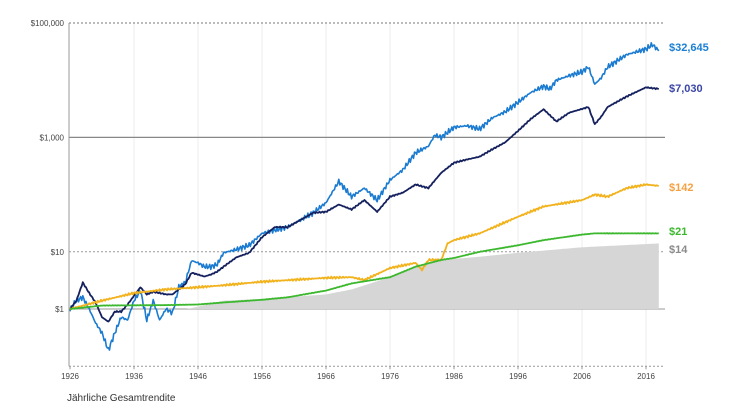  Describe the element at coordinates (134, 376) in the screenshot. I see `x-tick-label: 1936` at that location.